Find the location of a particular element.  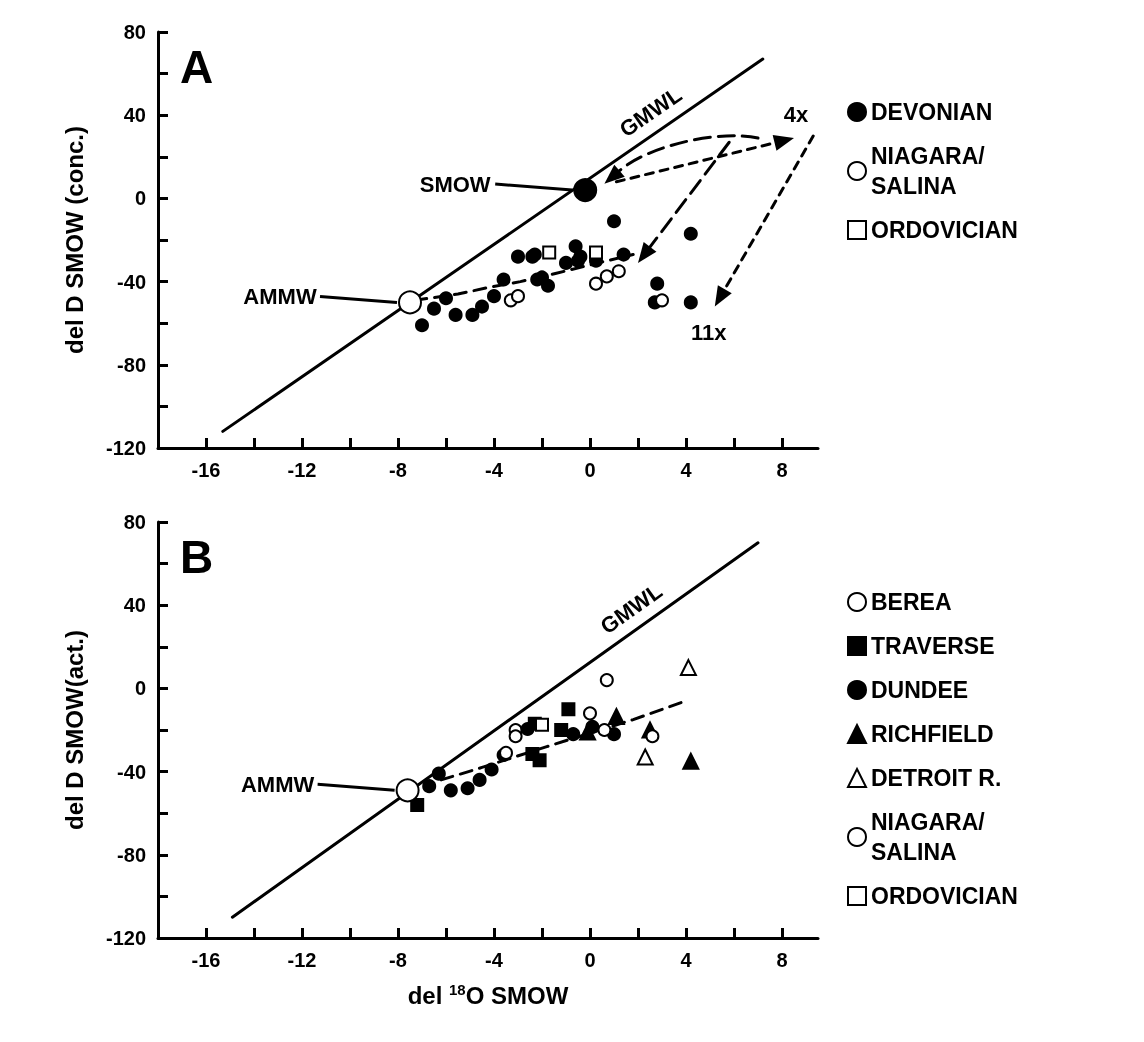

legend-label: DETROIT R. is located at coordinates (936, 778).